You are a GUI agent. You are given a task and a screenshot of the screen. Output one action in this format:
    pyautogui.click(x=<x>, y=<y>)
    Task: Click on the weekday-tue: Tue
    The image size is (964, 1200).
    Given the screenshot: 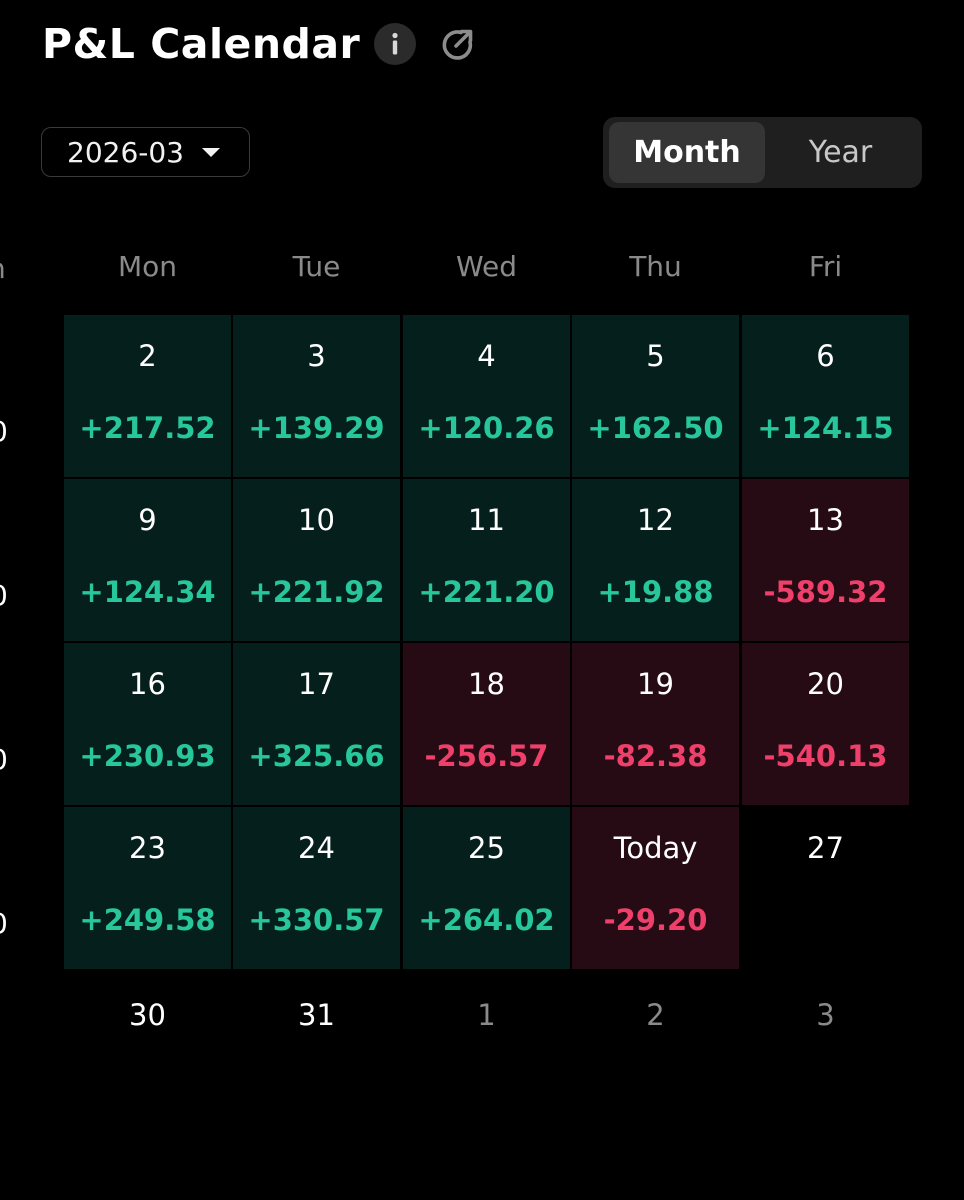 What is the action you would take?
    pyautogui.click(x=316, y=266)
    